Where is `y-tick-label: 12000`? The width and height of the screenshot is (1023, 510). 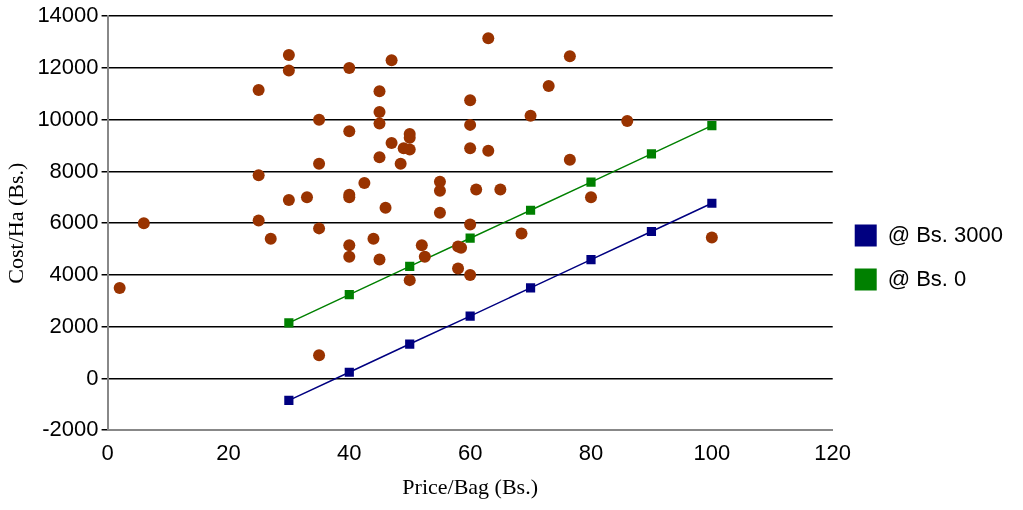 y-tick-label: 12000 is located at coordinates (68, 67).